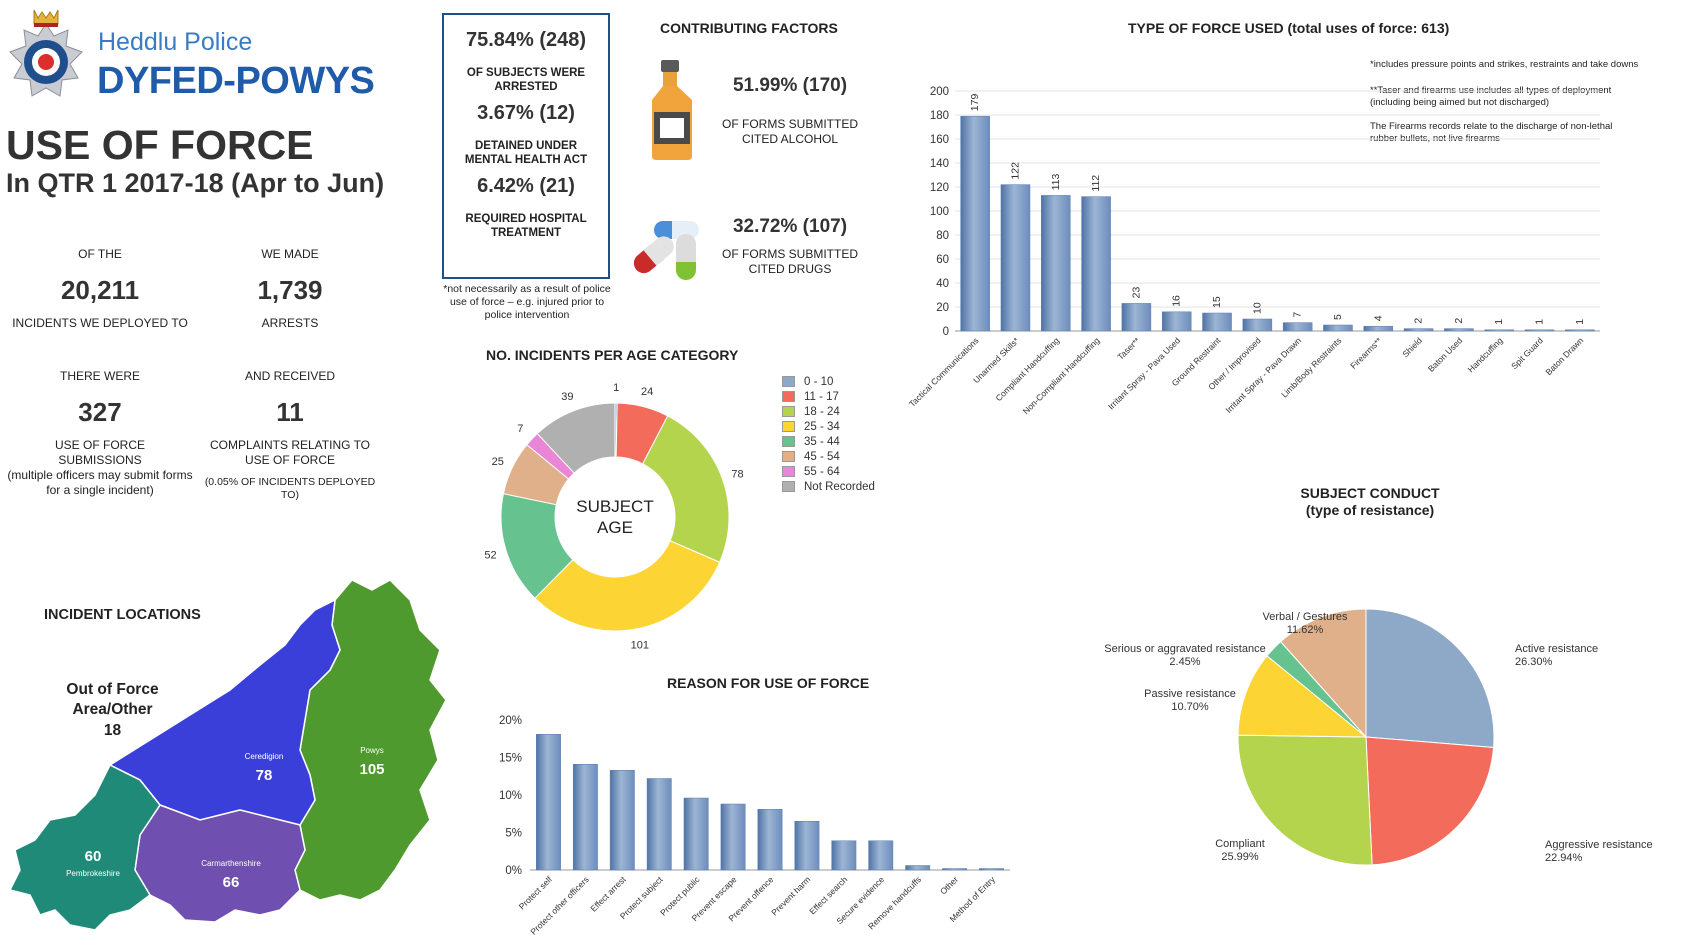 This screenshot has width=1689, height=935. I want to click on force-data-label: 10, so click(1257, 308).